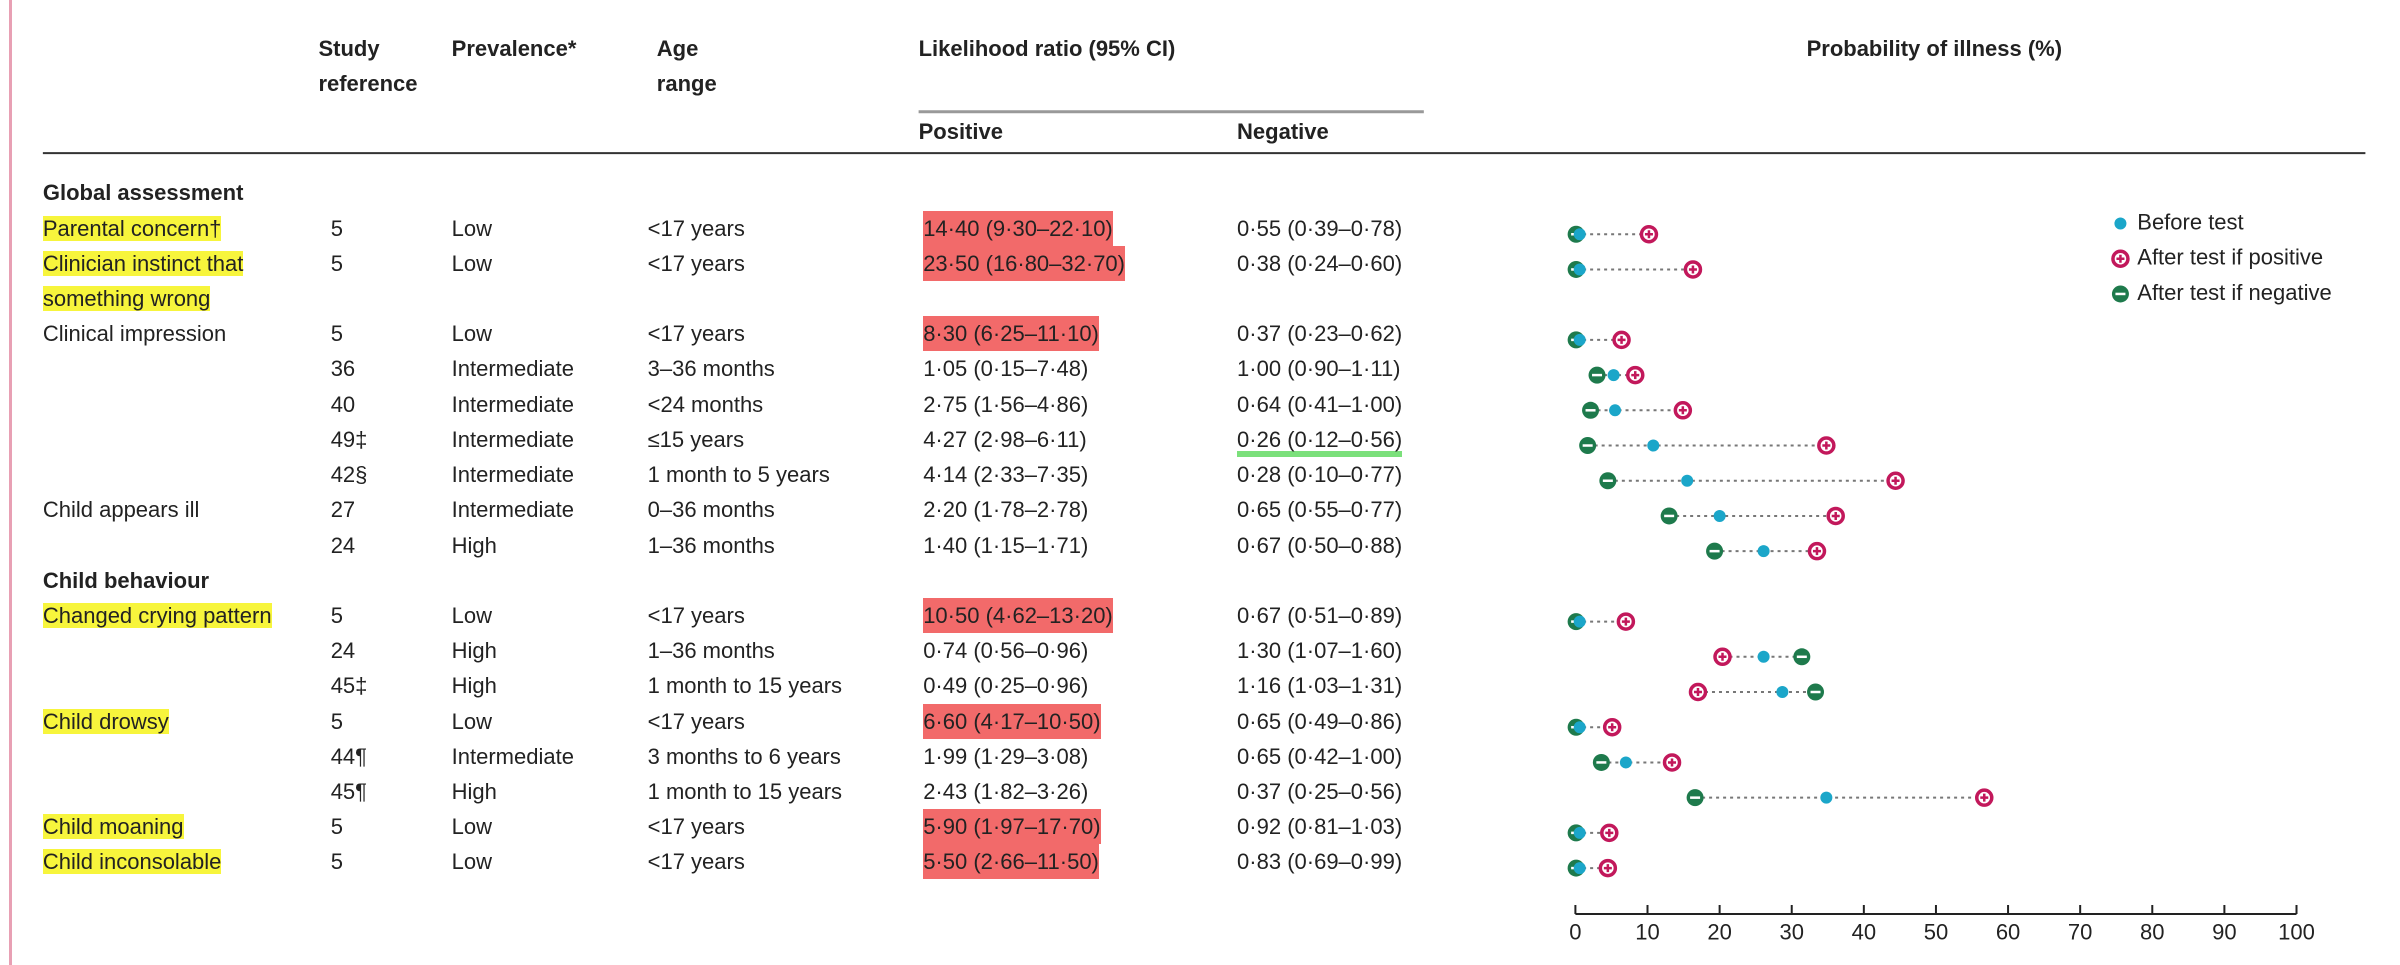 This screenshot has height=965, width=2400. What do you see at coordinates (1320, 827) in the screenshot?
I see `lr-negative: 0·92 (0·81–1·03)` at bounding box center [1320, 827].